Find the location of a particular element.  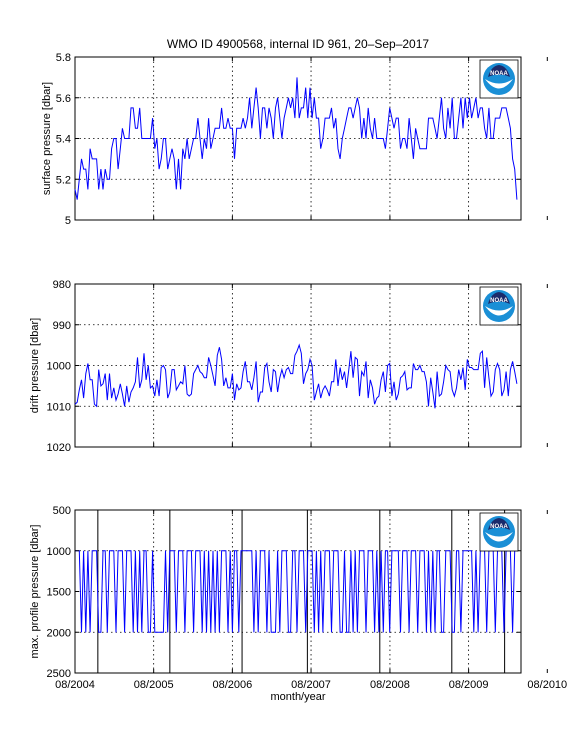

x-tick-label: 08/2009 is located at coordinates (469, 685).